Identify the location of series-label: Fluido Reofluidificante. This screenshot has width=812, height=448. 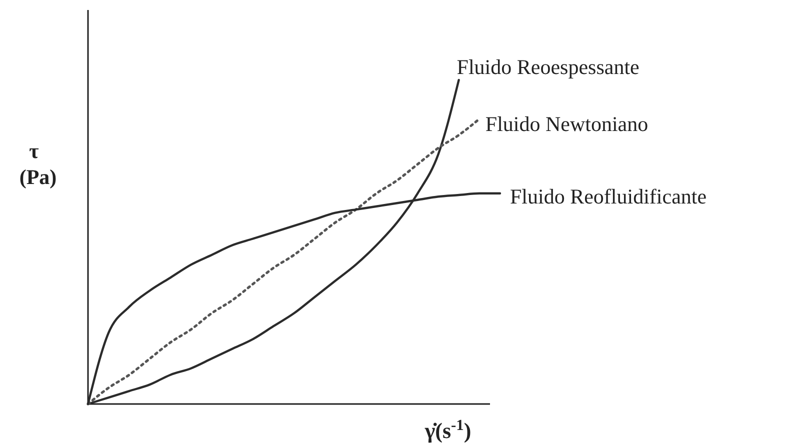
(608, 196).